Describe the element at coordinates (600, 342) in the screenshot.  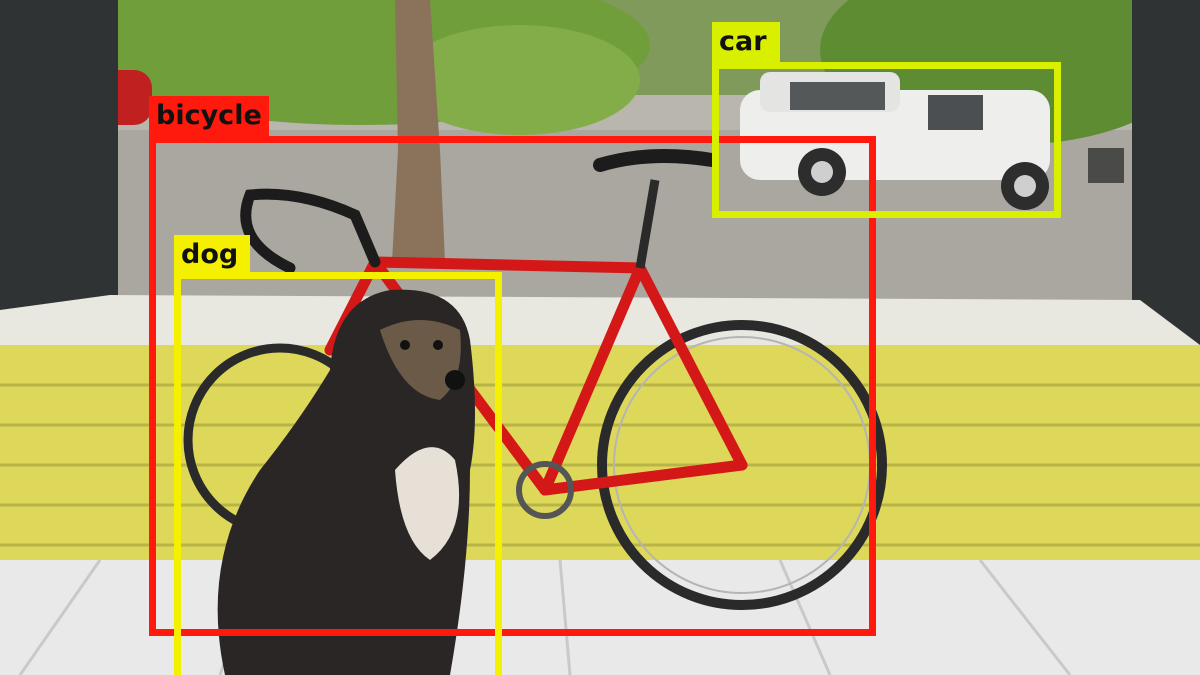
I see `railing-cap` at that location.